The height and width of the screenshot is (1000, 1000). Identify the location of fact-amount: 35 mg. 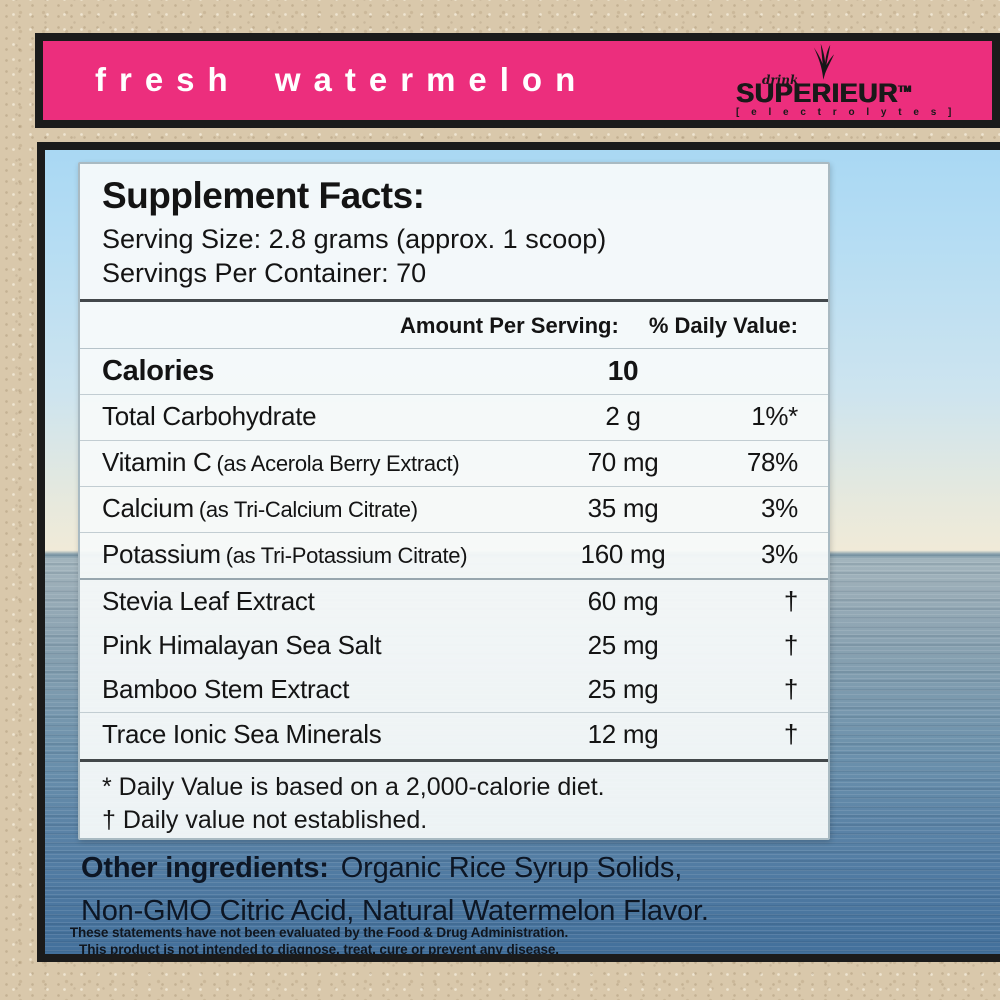
(623, 508).